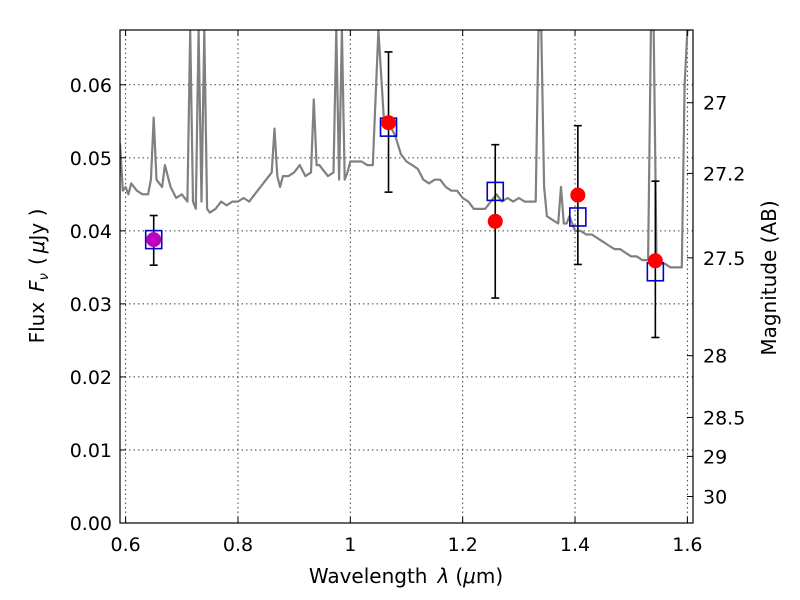  Describe the element at coordinates (238, 545) in the screenshot. I see `x-tick-label: 0.8` at that location.